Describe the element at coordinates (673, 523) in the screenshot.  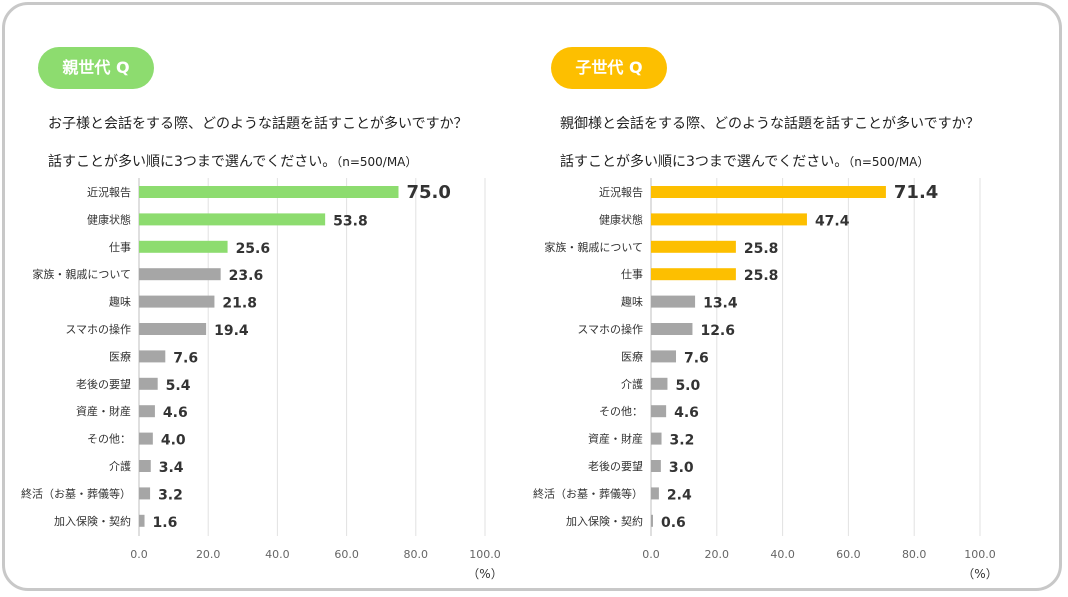
I see `child-value-label: 0.6` at that location.